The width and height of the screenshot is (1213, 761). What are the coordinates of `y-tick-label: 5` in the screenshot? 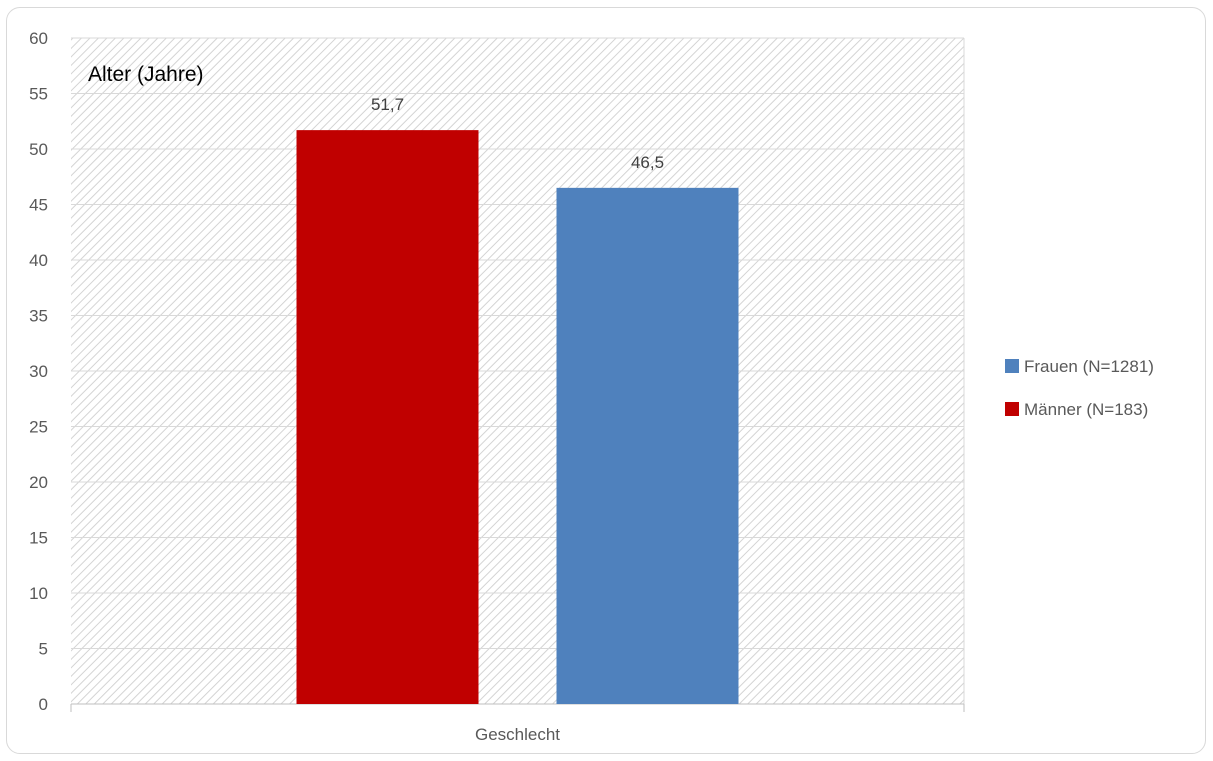 It's located at (43, 649).